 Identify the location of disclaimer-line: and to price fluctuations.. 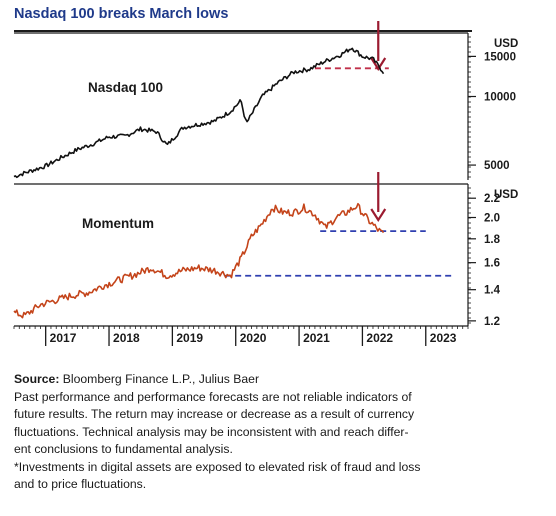
(80, 484).